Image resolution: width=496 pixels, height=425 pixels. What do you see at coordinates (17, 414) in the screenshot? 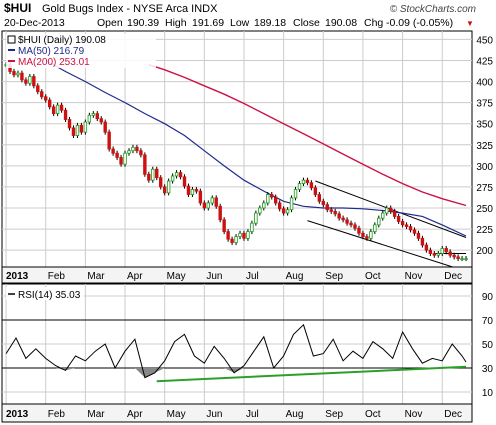
I see `month-tick: 2013` at bounding box center [17, 414].